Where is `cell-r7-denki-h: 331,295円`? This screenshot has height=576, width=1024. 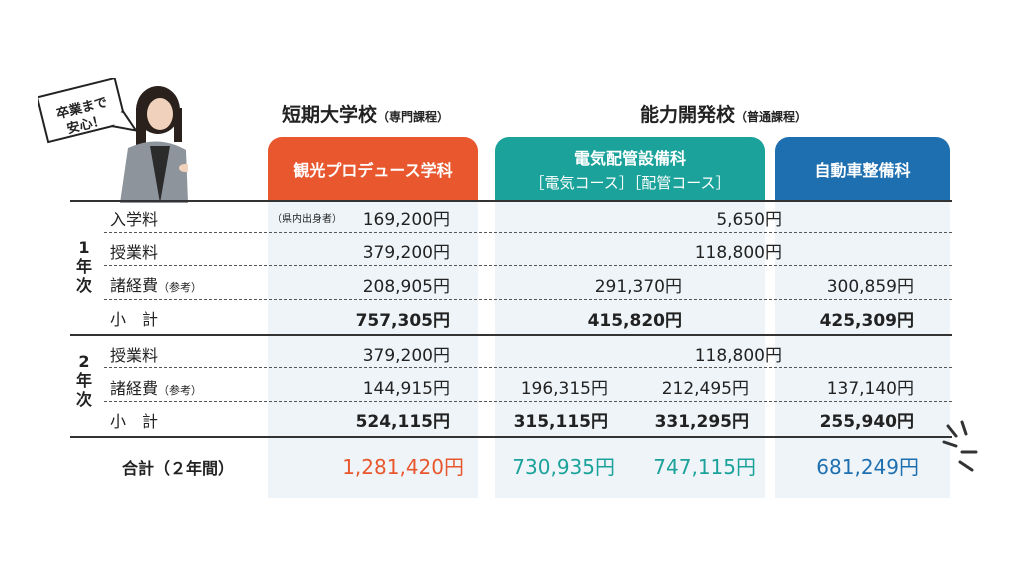
cell-r7-denki-h: 331,295円 is located at coordinates (701, 422).